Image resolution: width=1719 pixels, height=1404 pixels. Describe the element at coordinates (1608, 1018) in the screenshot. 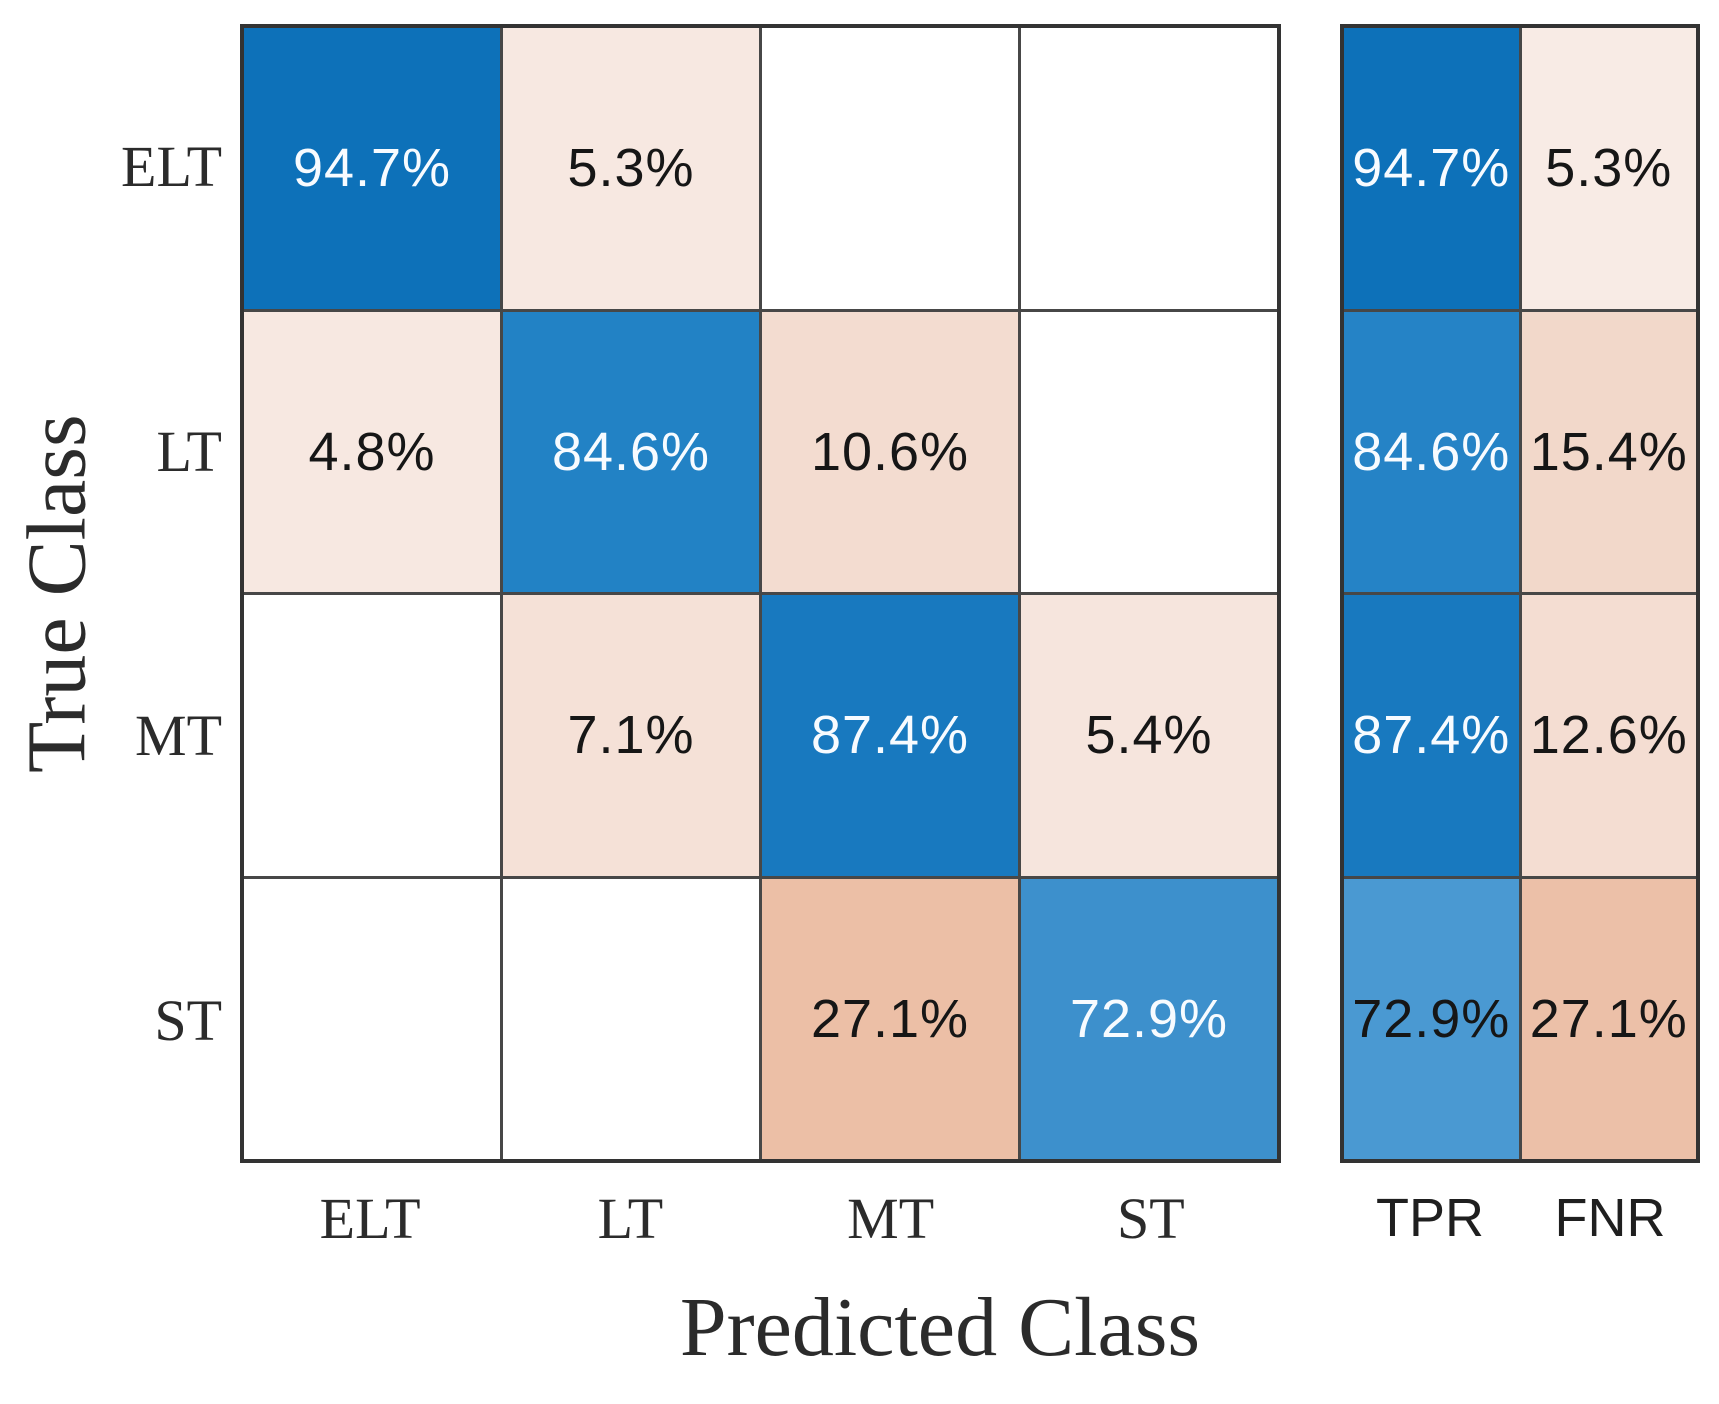

I see `summary-cell-ST-FNR: 27.1%` at that location.